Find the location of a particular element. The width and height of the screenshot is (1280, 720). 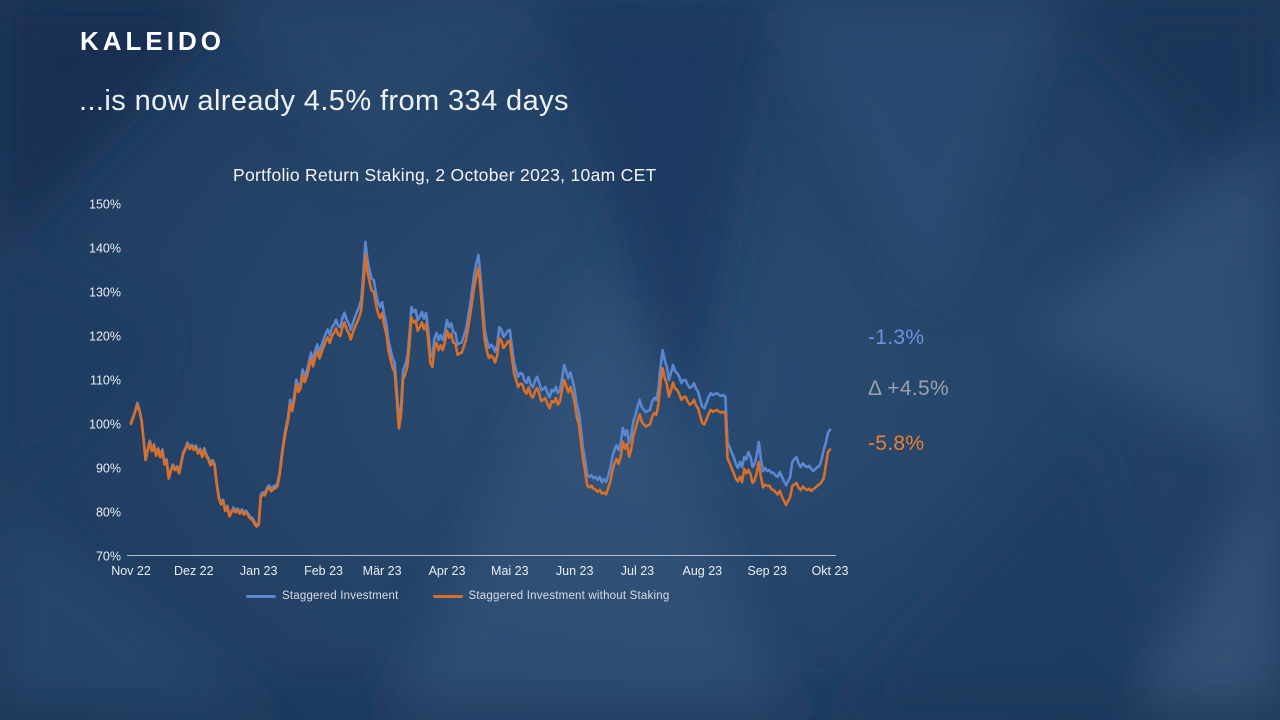

staked-end-value-label: -1.3% is located at coordinates (896, 337).